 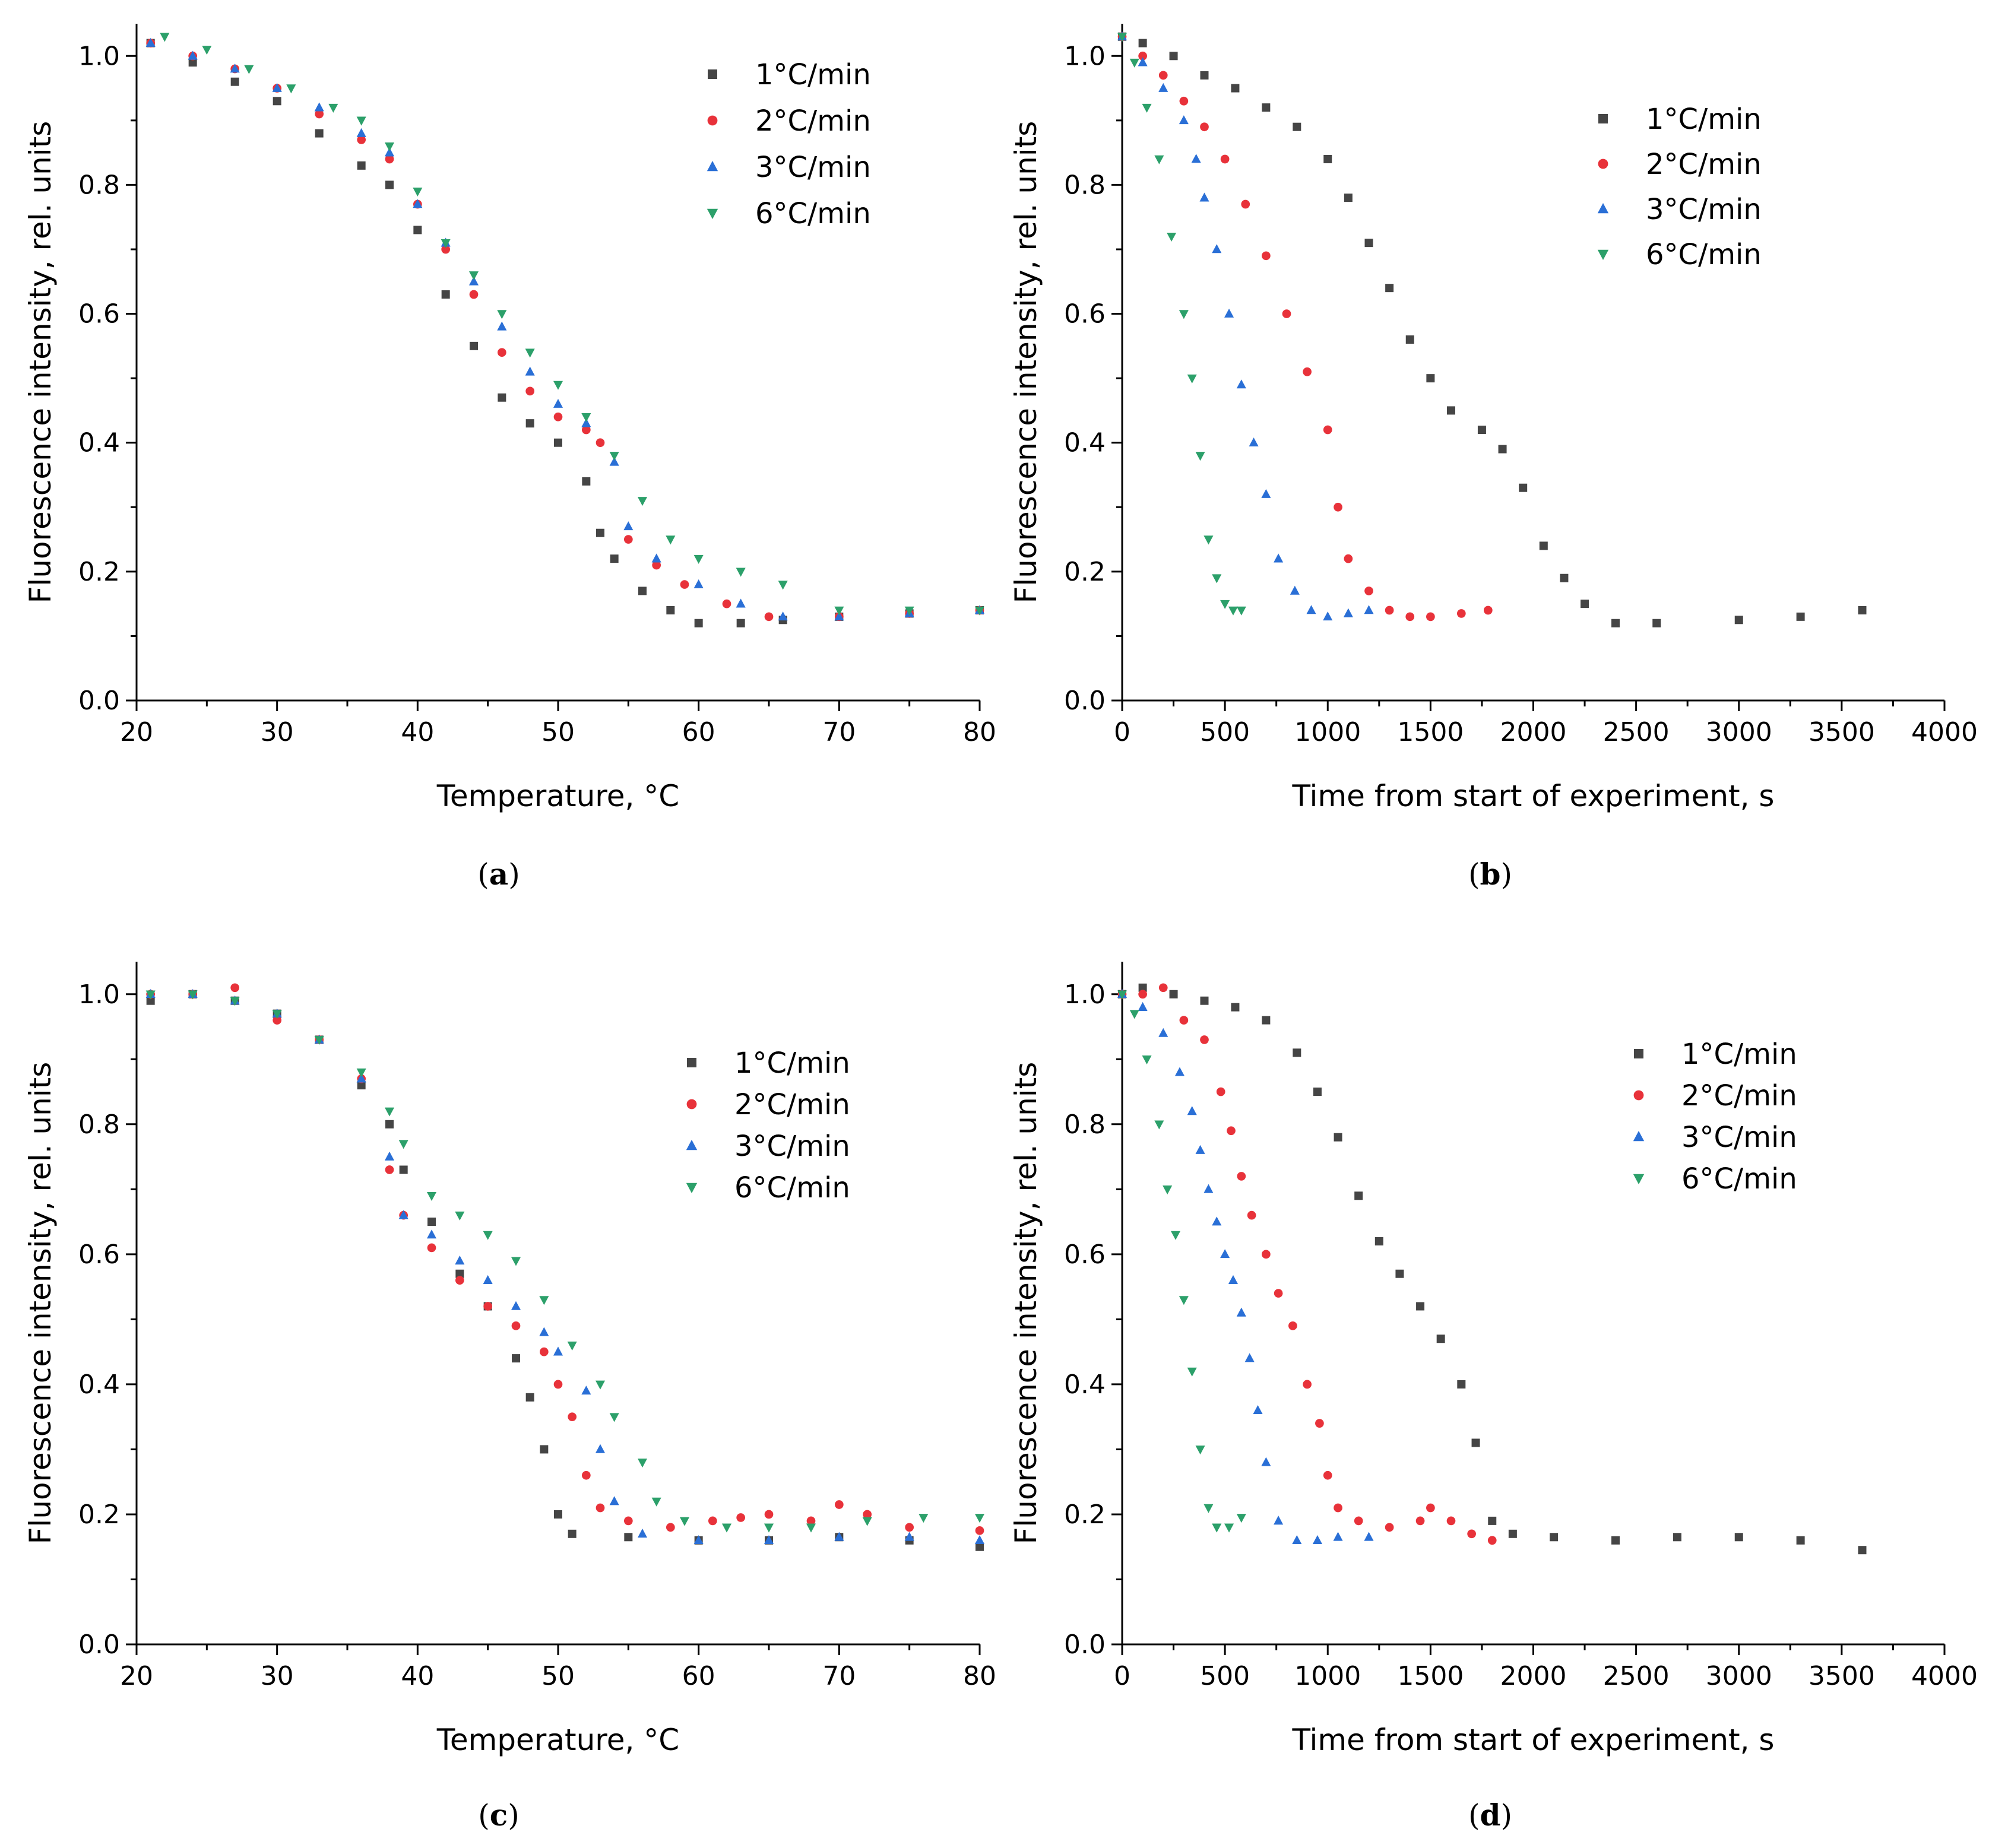 What do you see at coordinates (99, 1645) in the screenshot?
I see `y-tick-label: 0.0` at bounding box center [99, 1645].